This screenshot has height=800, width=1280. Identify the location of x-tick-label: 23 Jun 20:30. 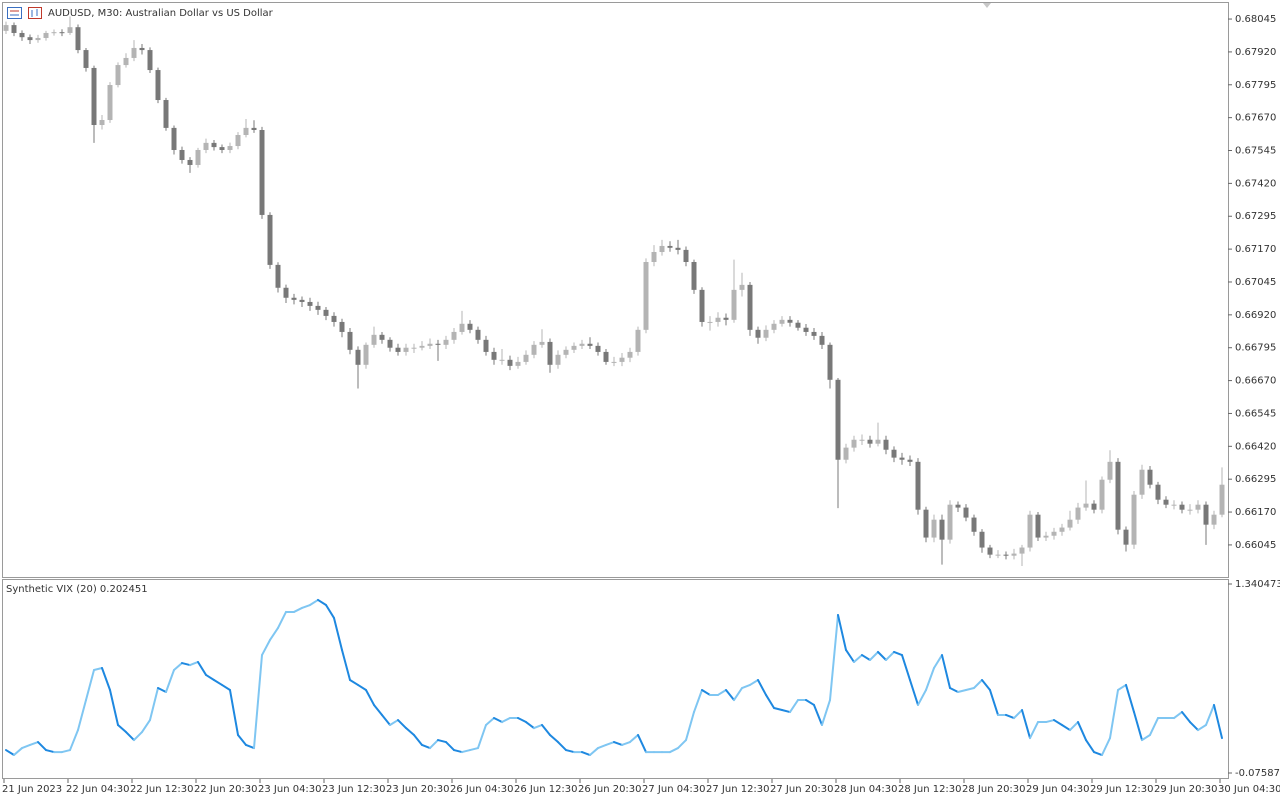
(418, 789).